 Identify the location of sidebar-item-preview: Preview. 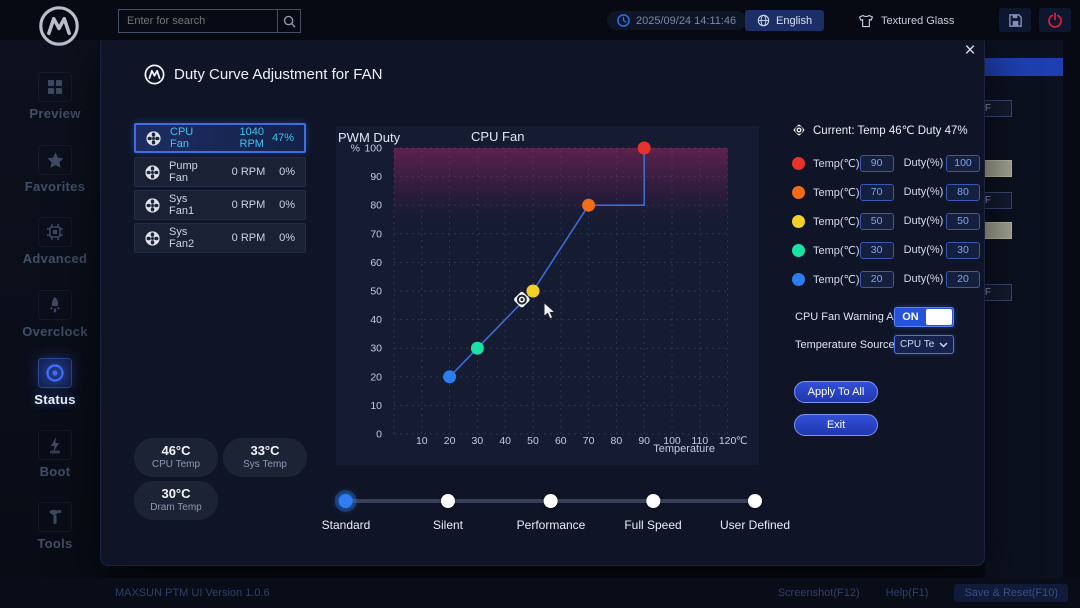
(55, 96).